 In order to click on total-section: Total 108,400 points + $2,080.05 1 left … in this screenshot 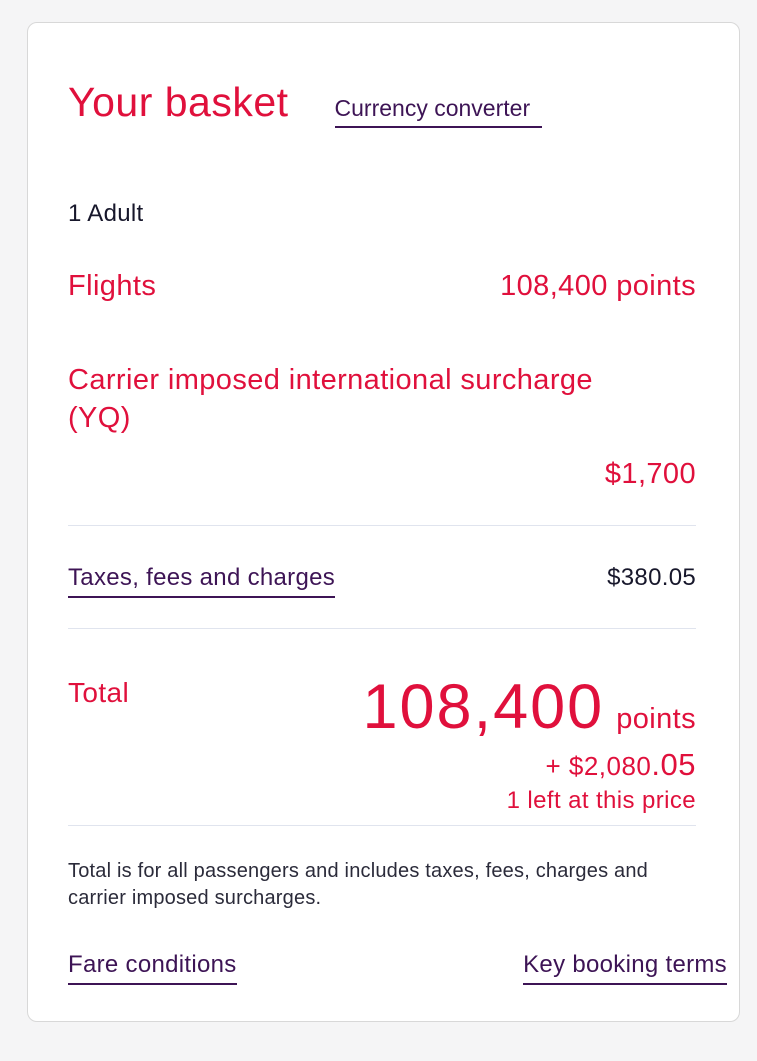, I will do `click(382, 743)`.